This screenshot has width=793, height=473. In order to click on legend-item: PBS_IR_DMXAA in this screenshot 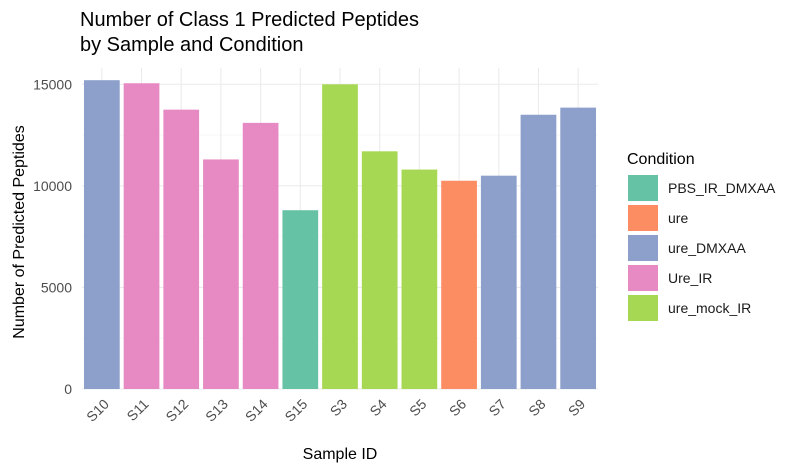, I will do `click(702, 188)`.